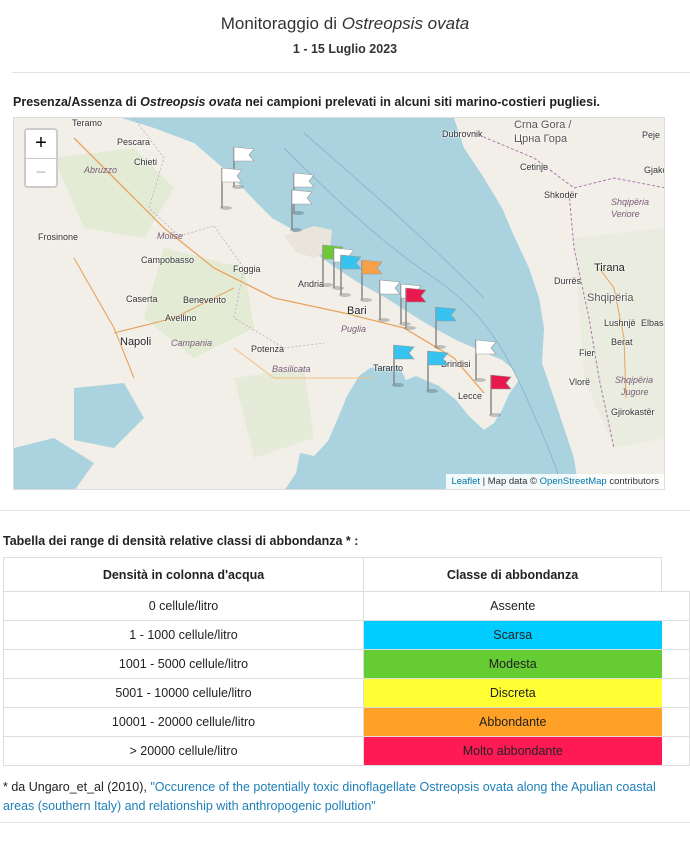 The image size is (690, 845). What do you see at coordinates (465, 481) in the screenshot?
I see `leaflet-link: Leaflet` at bounding box center [465, 481].